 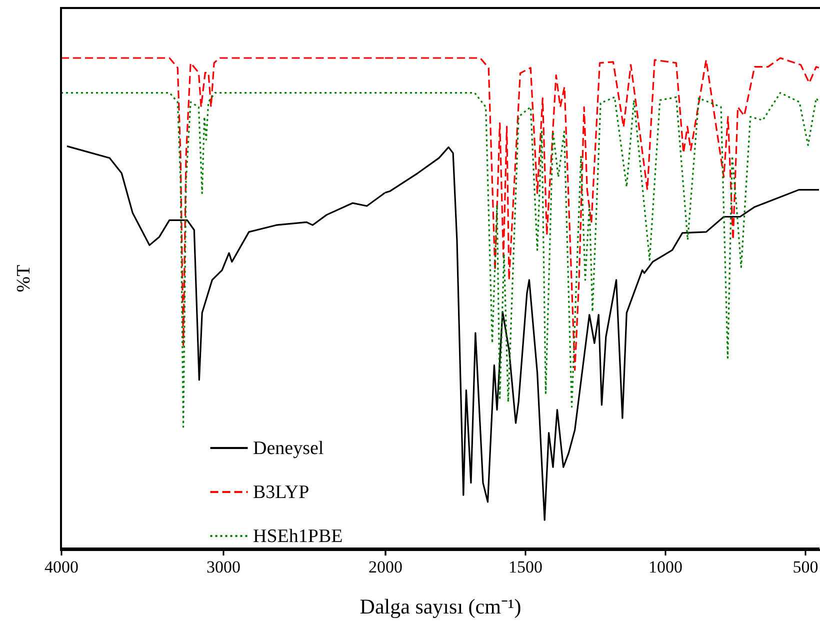 What do you see at coordinates (223, 567) in the screenshot?
I see `x-tick-label: 3000` at bounding box center [223, 567].